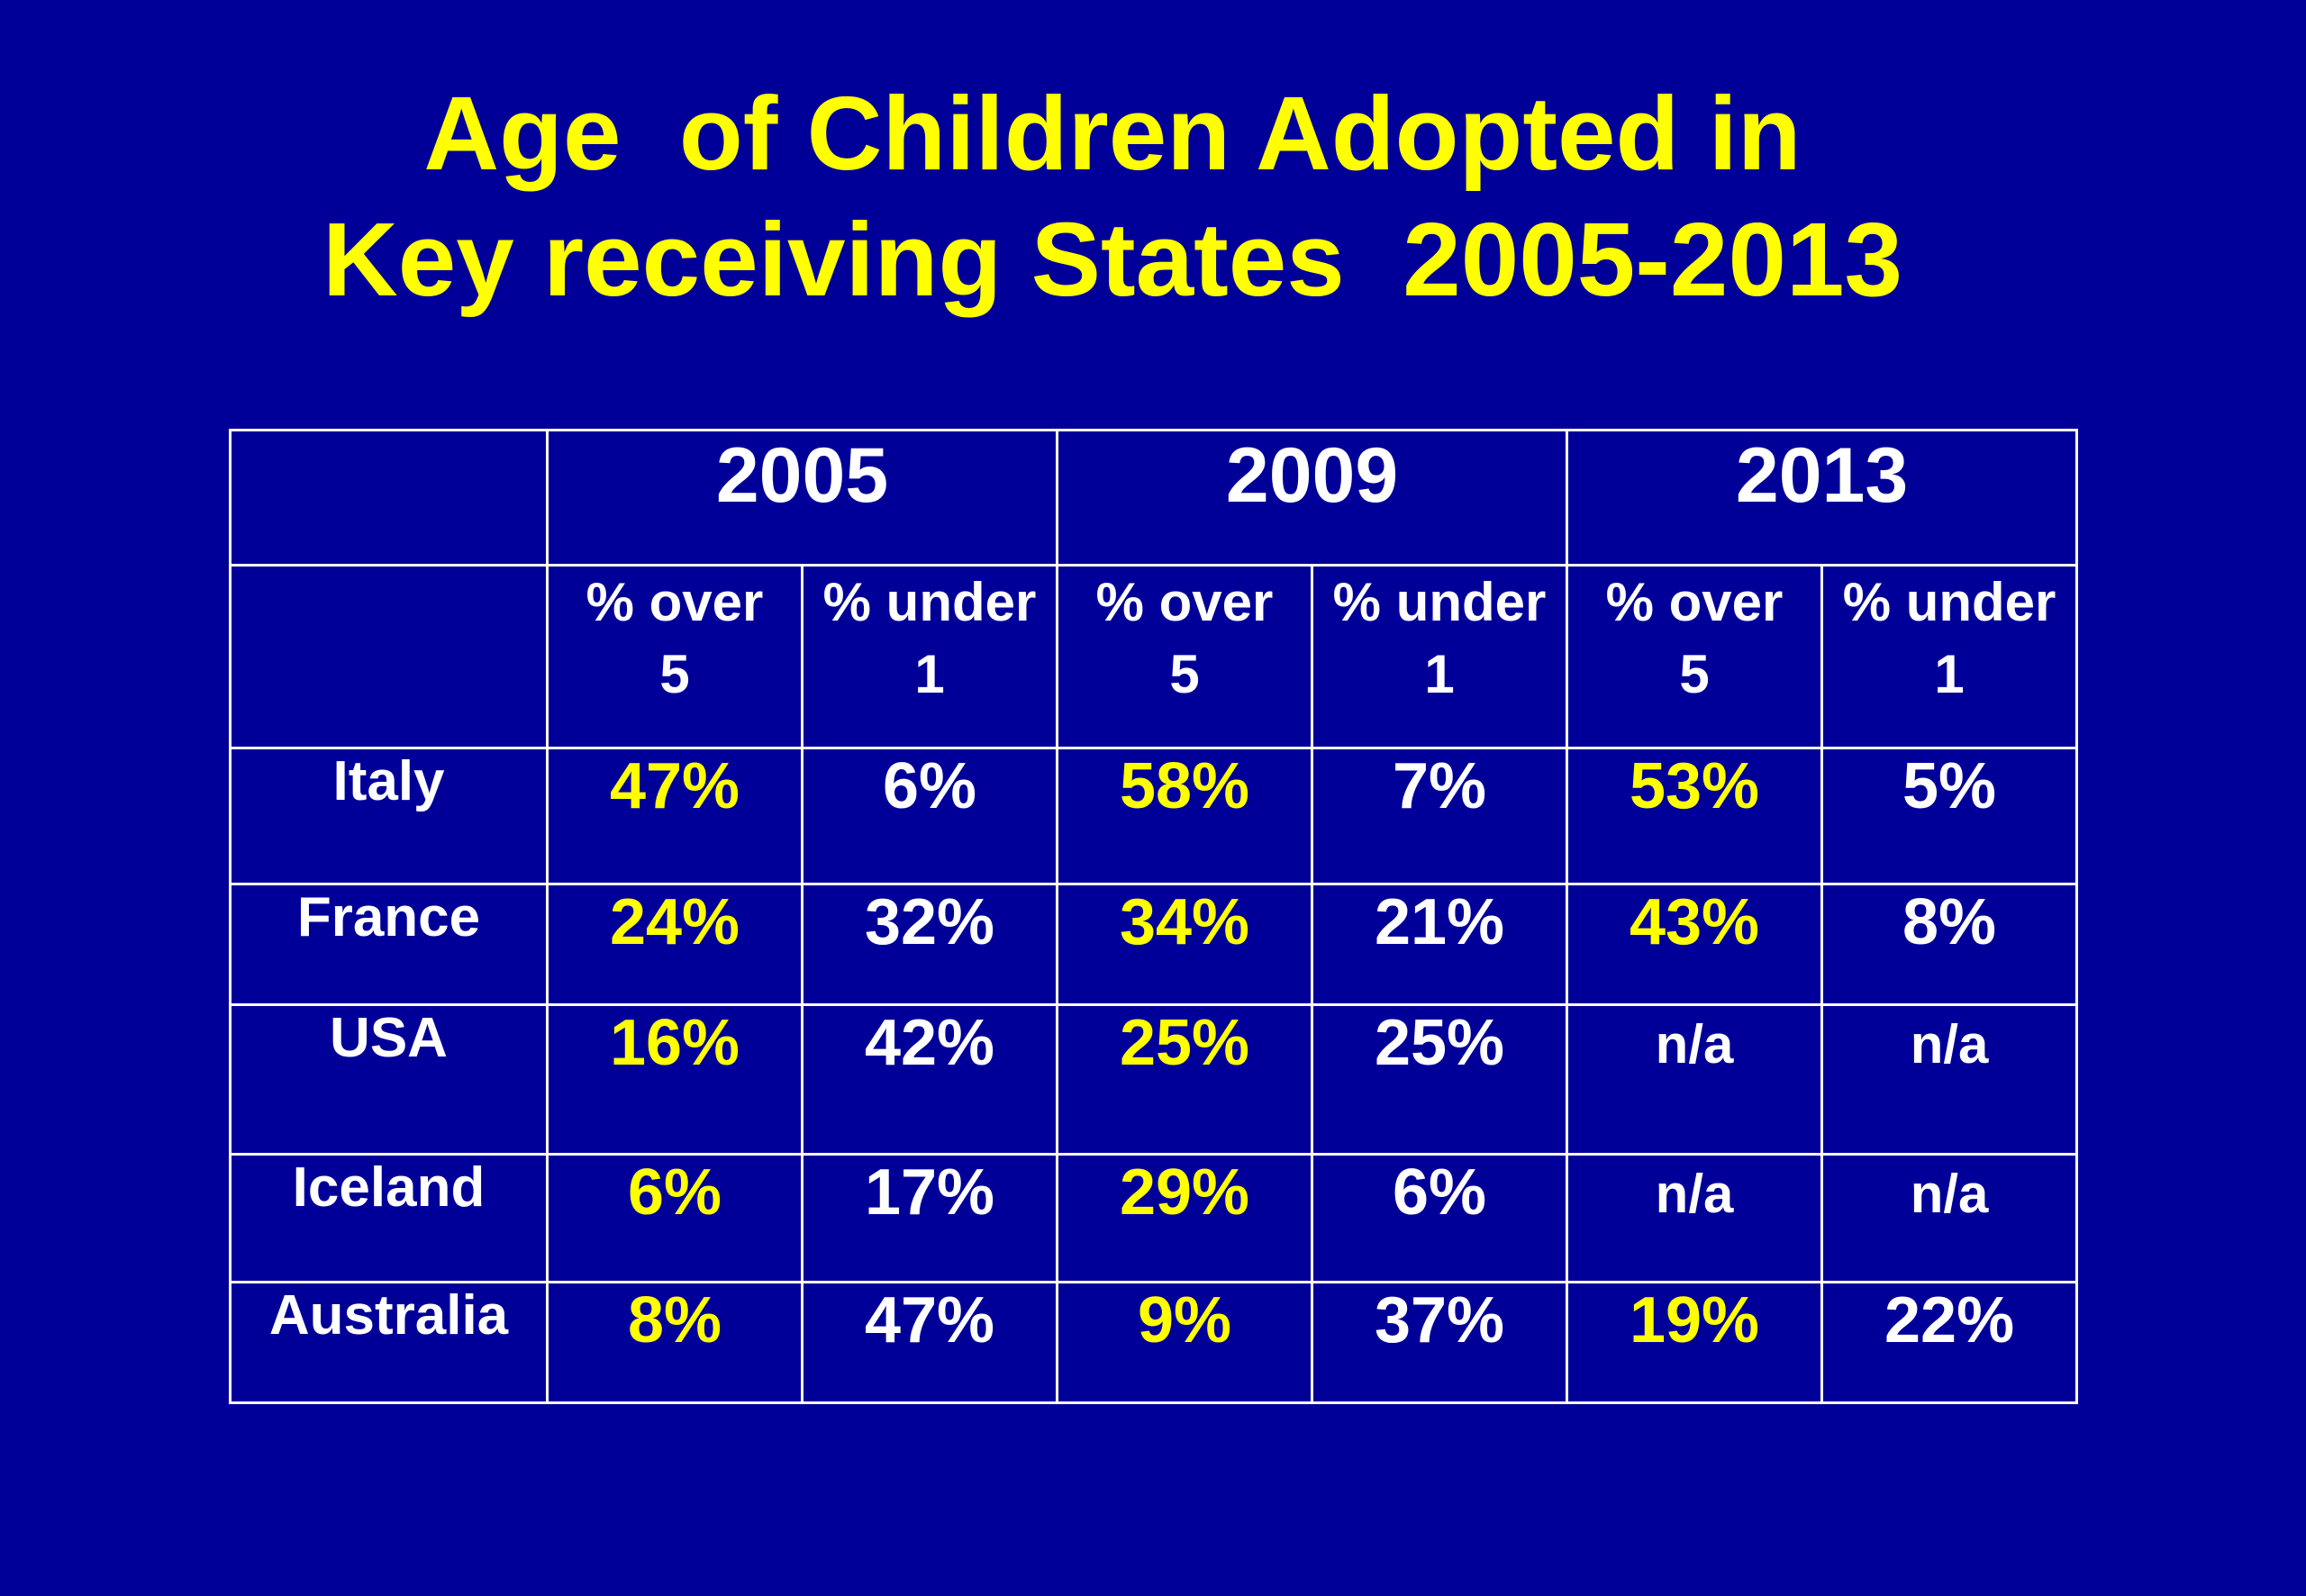  Describe the element at coordinates (1695, 1342) in the screenshot. I see `value-cell-over-2013: 19%` at that location.